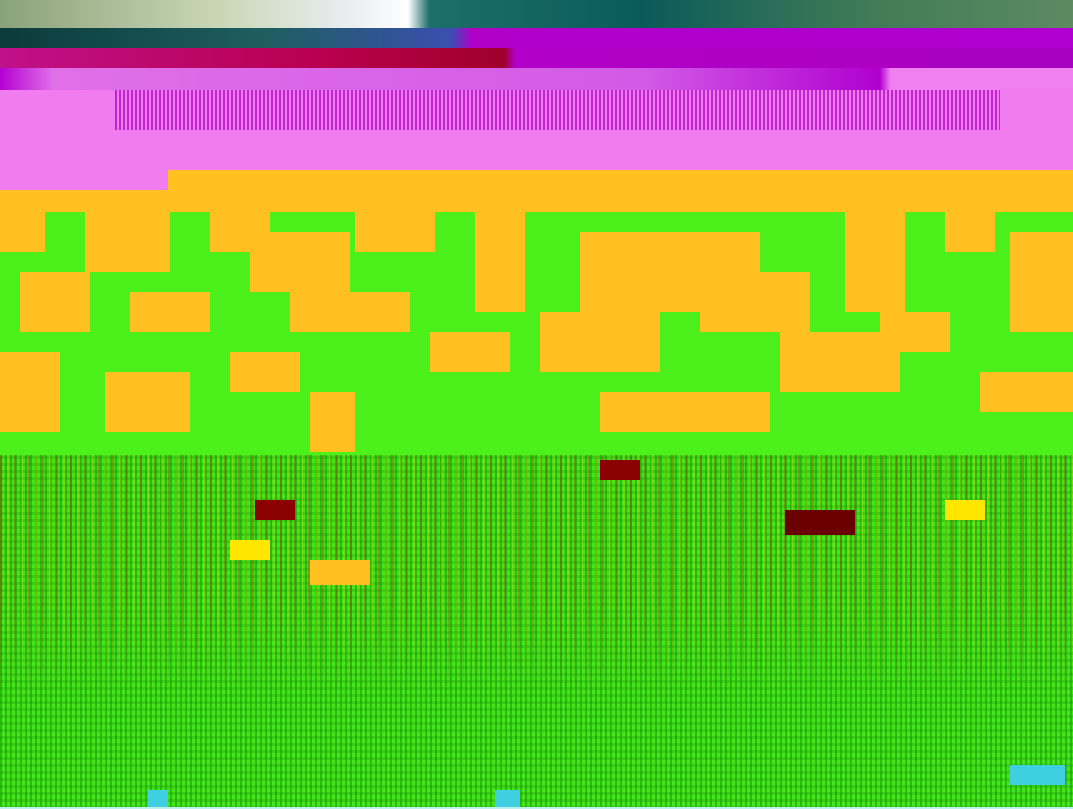  What do you see at coordinates (536, 14) in the screenshot?
I see `photo-strip` at bounding box center [536, 14].